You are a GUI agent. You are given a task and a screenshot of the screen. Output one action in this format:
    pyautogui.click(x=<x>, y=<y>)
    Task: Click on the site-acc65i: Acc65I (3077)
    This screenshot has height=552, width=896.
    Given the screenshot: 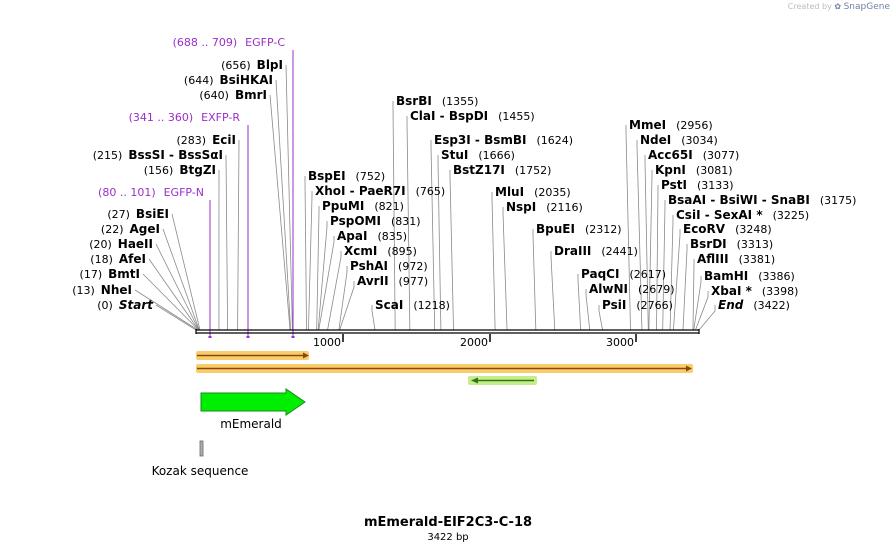 What is the action you would take?
    pyautogui.click(x=693, y=155)
    